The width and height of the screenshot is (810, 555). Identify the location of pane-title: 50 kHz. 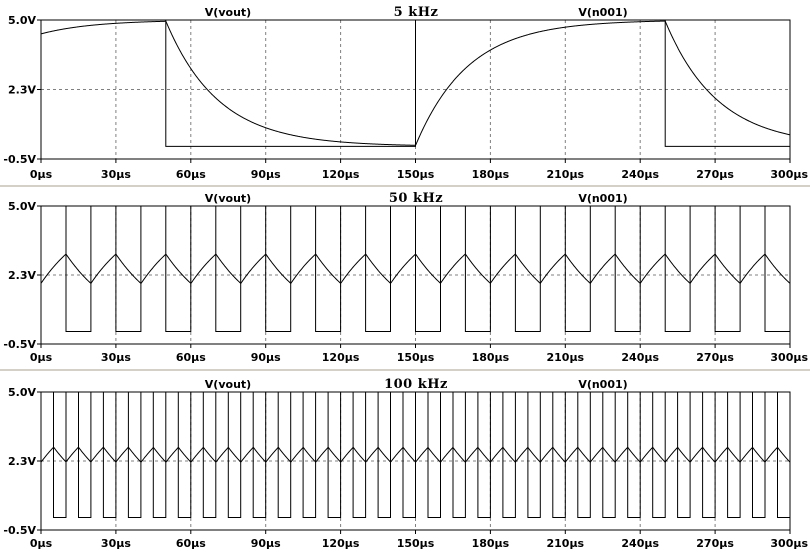
(416, 198).